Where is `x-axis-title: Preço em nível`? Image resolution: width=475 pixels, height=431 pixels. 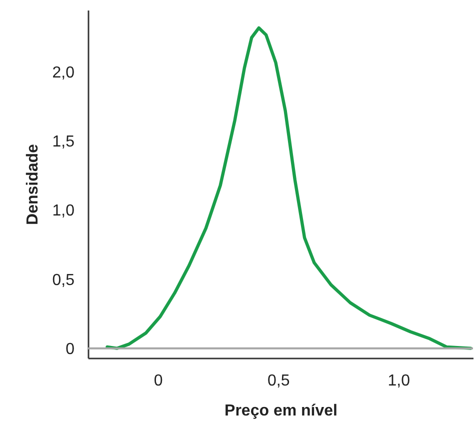 x-axis-title: Preço em nível is located at coordinates (281, 411).